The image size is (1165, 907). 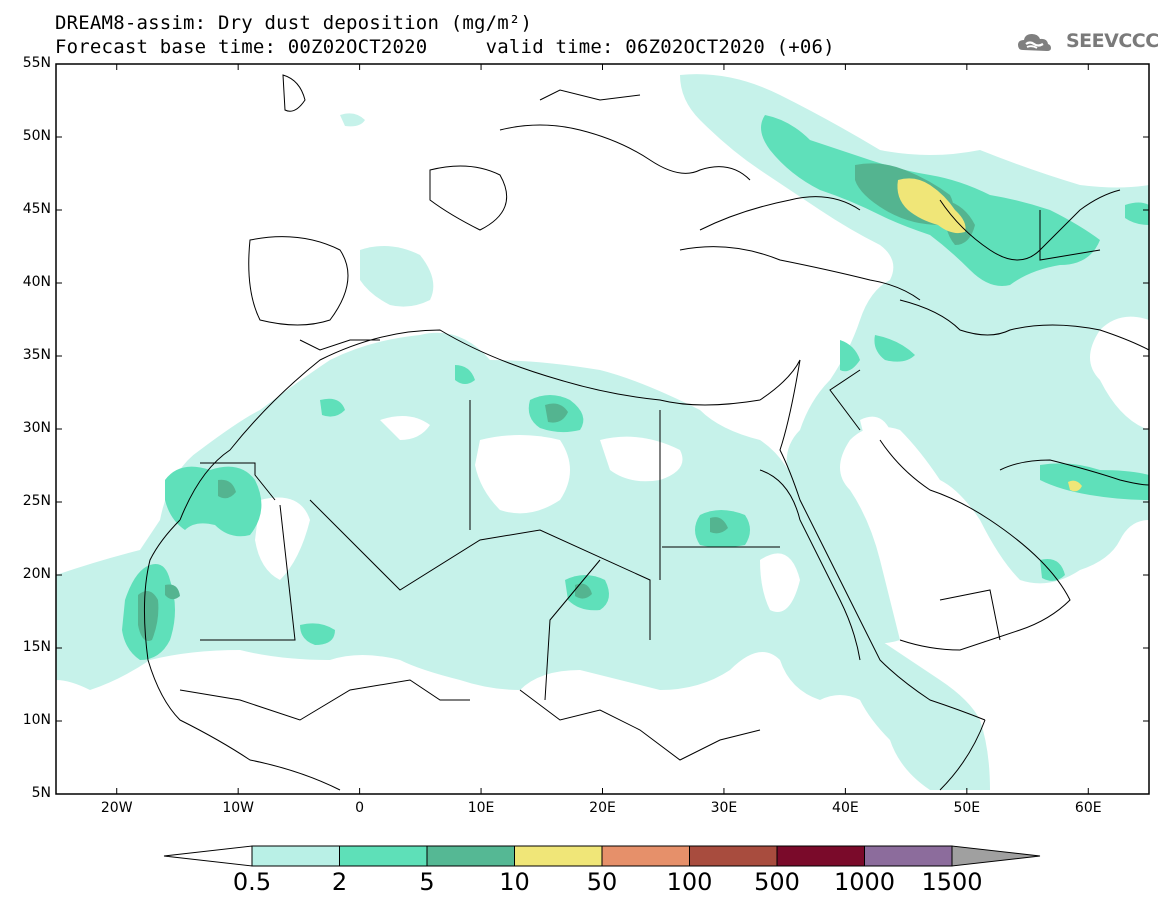 What do you see at coordinates (339, 882) in the screenshot?
I see `colorbar-label: 2` at bounding box center [339, 882].